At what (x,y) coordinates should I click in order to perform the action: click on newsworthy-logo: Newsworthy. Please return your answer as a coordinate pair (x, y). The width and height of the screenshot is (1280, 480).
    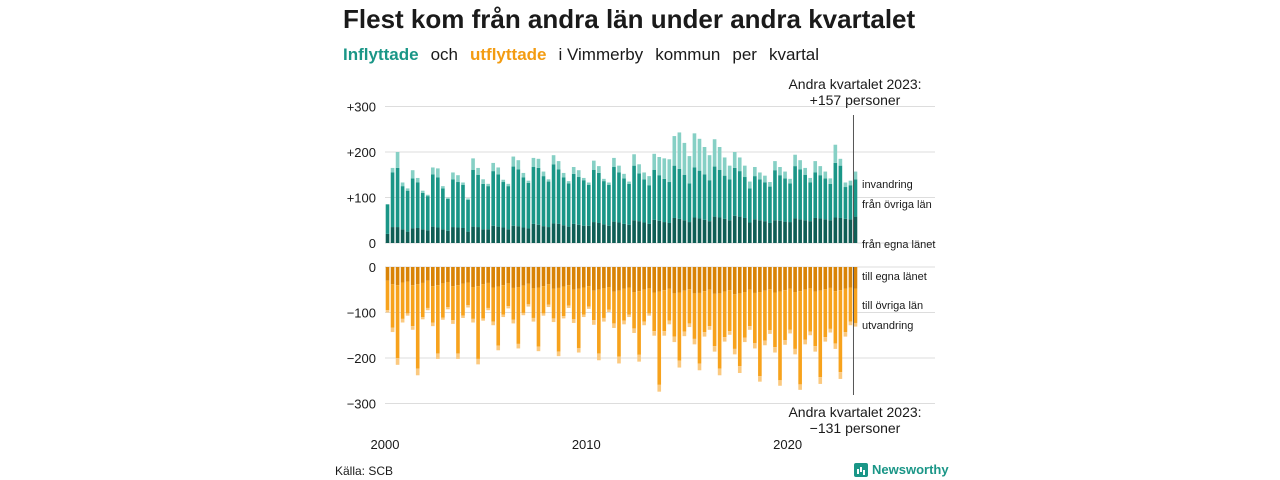
    Looking at the image, I should click on (901, 469).